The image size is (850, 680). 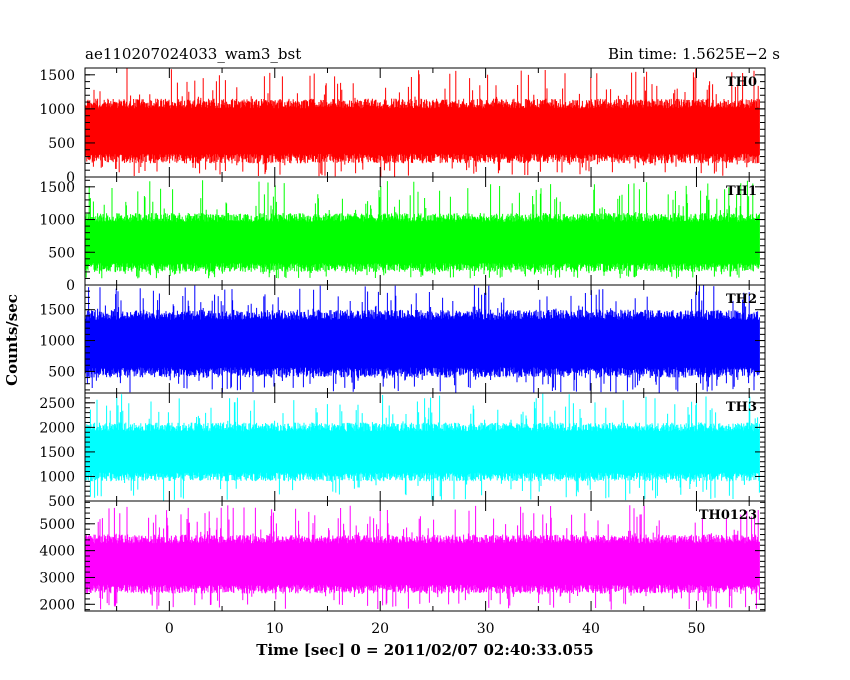 What do you see at coordinates (193, 54) in the screenshot?
I see `figure-title: ae110207024033_wam3_bst` at bounding box center [193, 54].